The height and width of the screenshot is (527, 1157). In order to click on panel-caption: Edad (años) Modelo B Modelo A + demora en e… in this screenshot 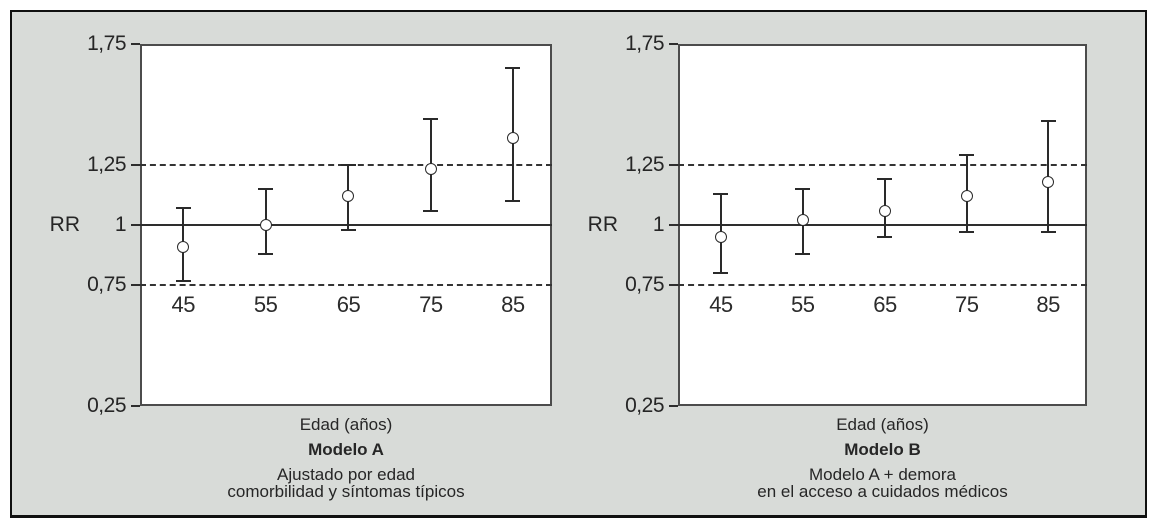, I will do `click(882, 458)`.